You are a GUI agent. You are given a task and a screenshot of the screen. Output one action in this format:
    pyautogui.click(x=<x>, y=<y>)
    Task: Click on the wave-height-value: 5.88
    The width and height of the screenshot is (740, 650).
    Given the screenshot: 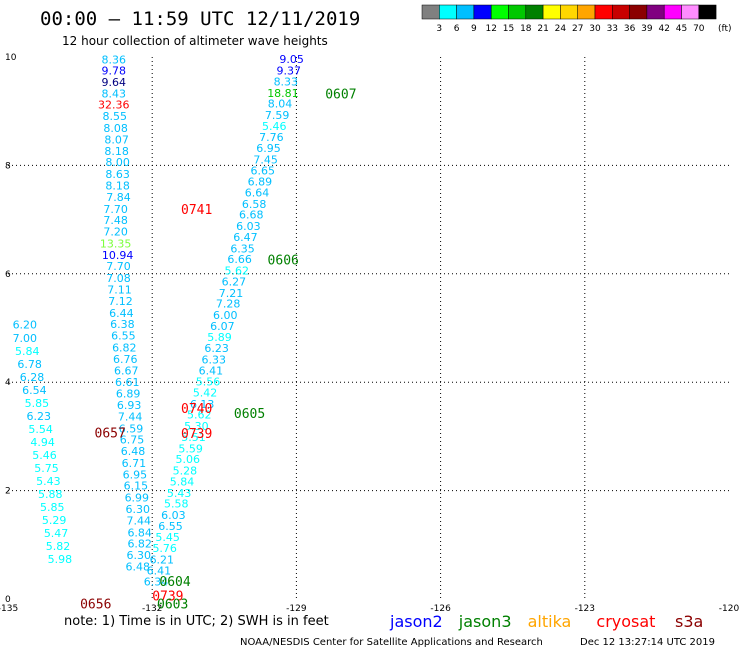 What is the action you would take?
    pyautogui.click(x=50, y=494)
    